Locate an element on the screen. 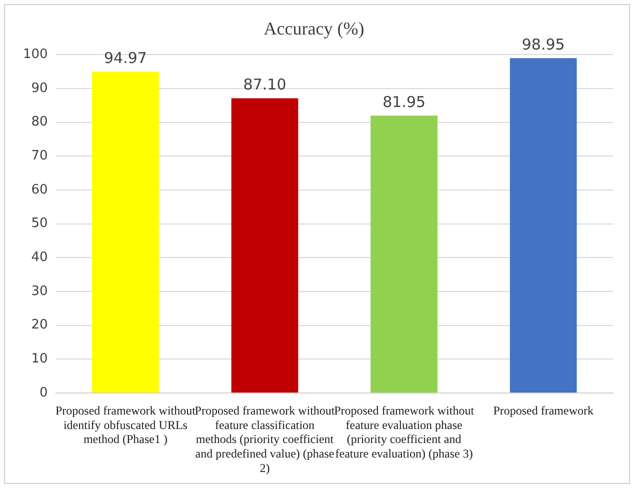 The image size is (636, 490). data-label: 87.10 is located at coordinates (264, 85).